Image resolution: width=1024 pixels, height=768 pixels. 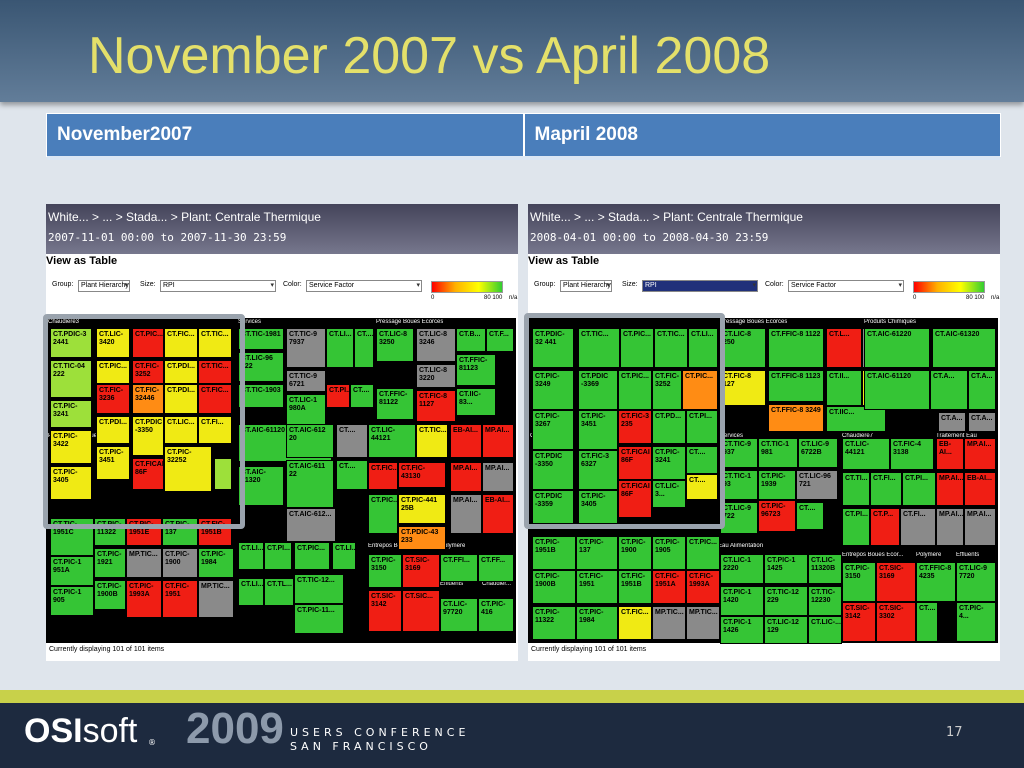 I want to click on tile-ct-pic-416: CT.PIC- 416, so click(x=496, y=615).